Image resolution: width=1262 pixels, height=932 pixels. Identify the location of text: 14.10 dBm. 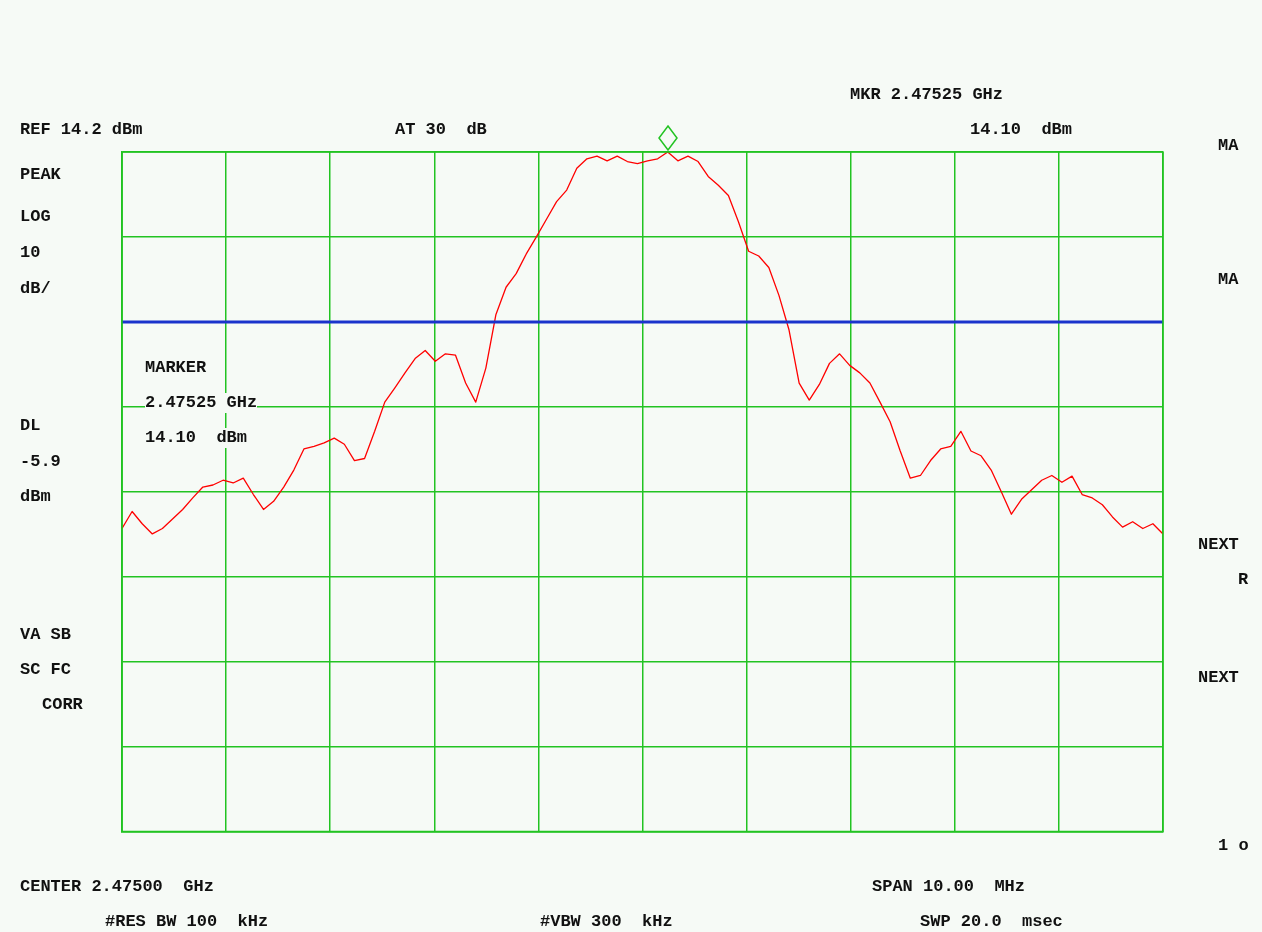
(1021, 130).